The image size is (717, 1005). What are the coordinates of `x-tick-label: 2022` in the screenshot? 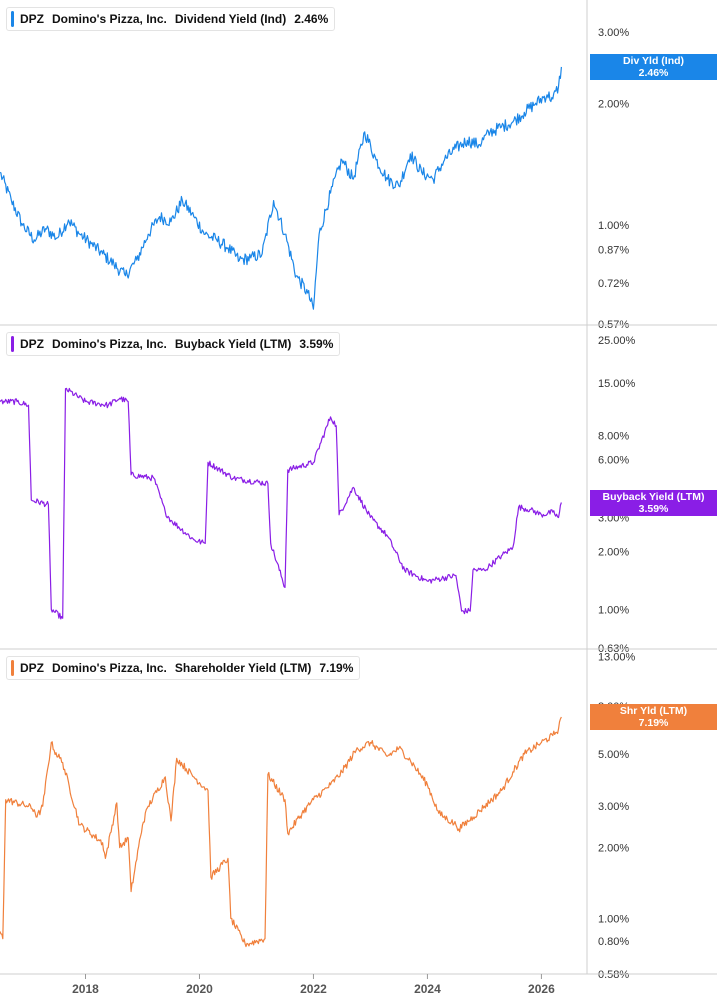 It's located at (313, 989).